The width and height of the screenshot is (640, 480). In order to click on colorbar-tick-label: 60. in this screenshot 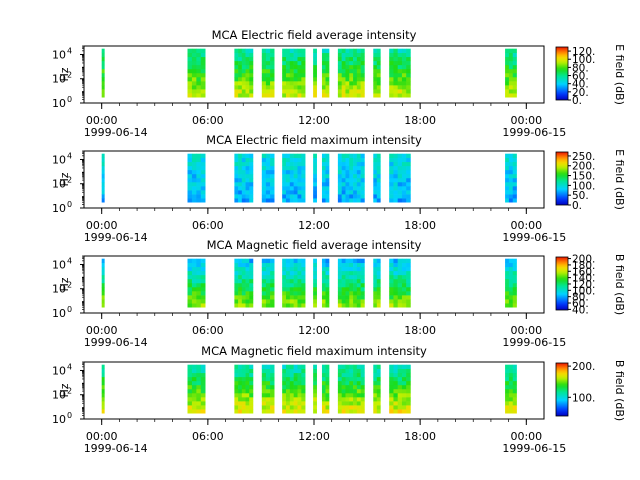, I will do `click(580, 77)`.